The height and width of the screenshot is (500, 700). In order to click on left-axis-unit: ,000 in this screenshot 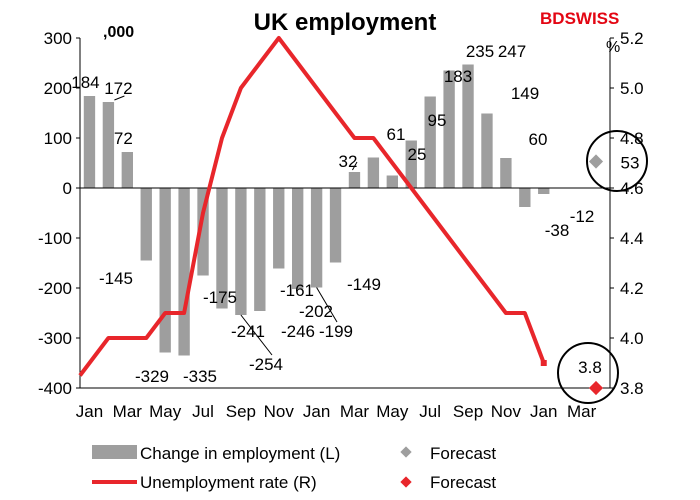, I will do `click(118, 32)`.